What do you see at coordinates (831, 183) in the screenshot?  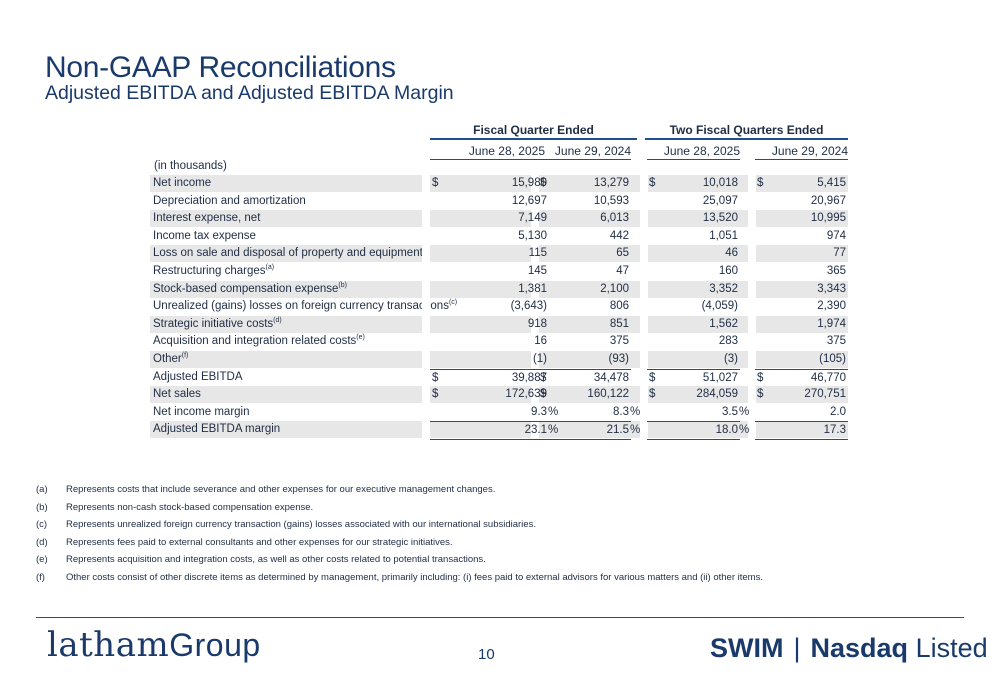 I see `cell-value: 5,415` at bounding box center [831, 183].